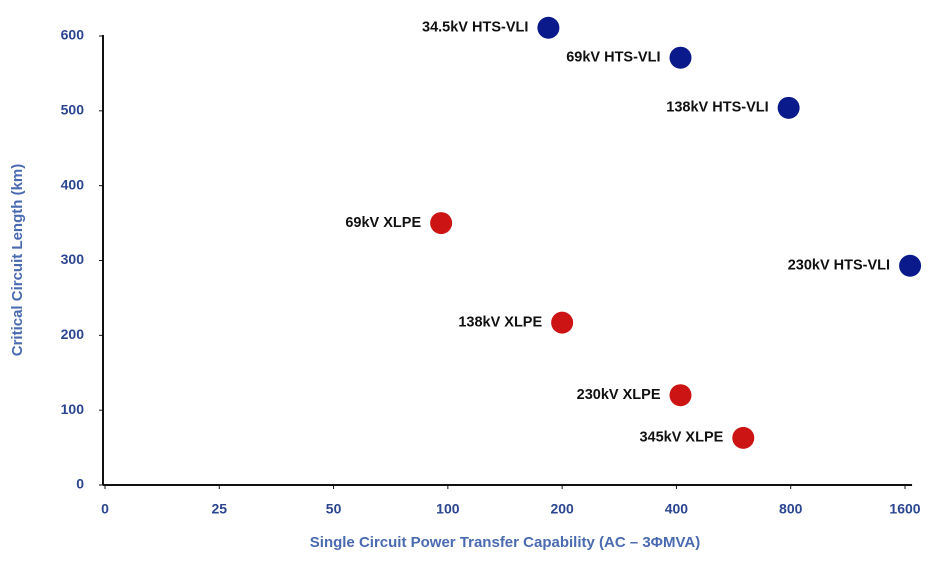 This screenshot has height=567, width=927. I want to click on x-tick-label: 0, so click(105, 509).